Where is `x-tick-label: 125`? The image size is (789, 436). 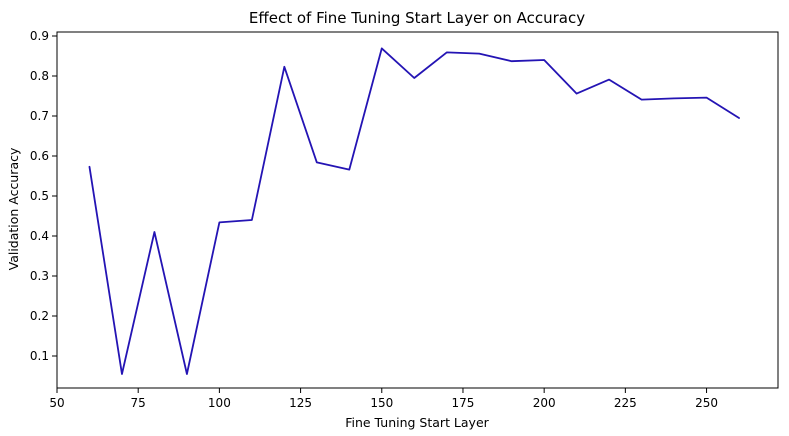 x-tick-label: 125 is located at coordinates (300, 403).